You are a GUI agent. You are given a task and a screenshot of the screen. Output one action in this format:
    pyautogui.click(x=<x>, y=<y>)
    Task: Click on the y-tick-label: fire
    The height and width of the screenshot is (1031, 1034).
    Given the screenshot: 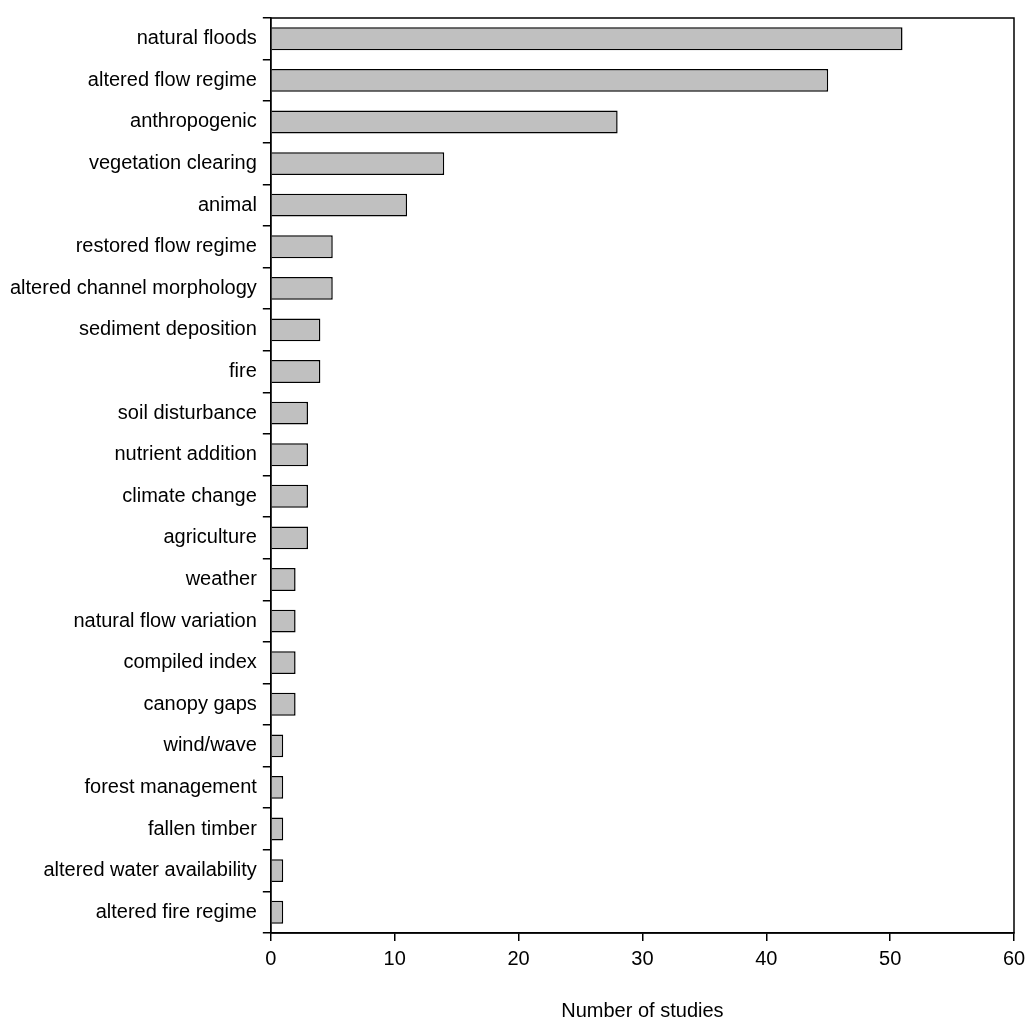 What is the action you would take?
    pyautogui.click(x=243, y=370)
    